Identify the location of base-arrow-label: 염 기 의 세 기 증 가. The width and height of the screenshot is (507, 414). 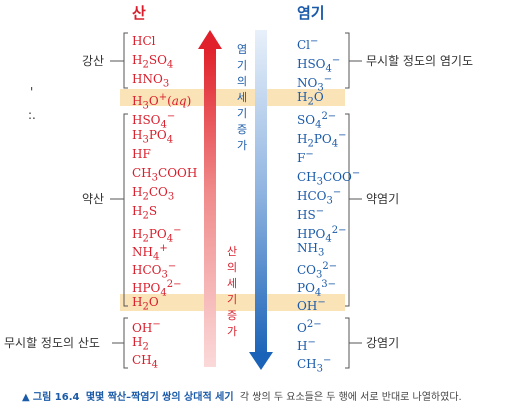
(242, 98).